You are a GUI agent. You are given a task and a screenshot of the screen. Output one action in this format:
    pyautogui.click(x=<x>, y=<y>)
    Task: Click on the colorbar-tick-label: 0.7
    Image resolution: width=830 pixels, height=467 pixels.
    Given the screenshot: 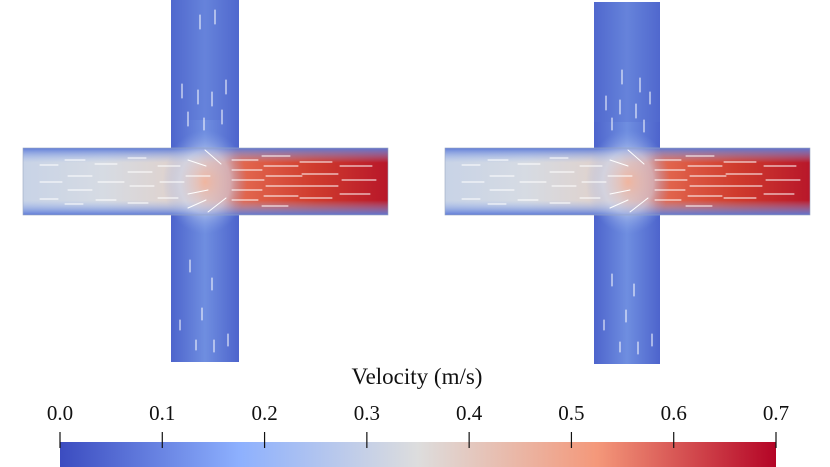 What is the action you would take?
    pyautogui.click(x=776, y=413)
    